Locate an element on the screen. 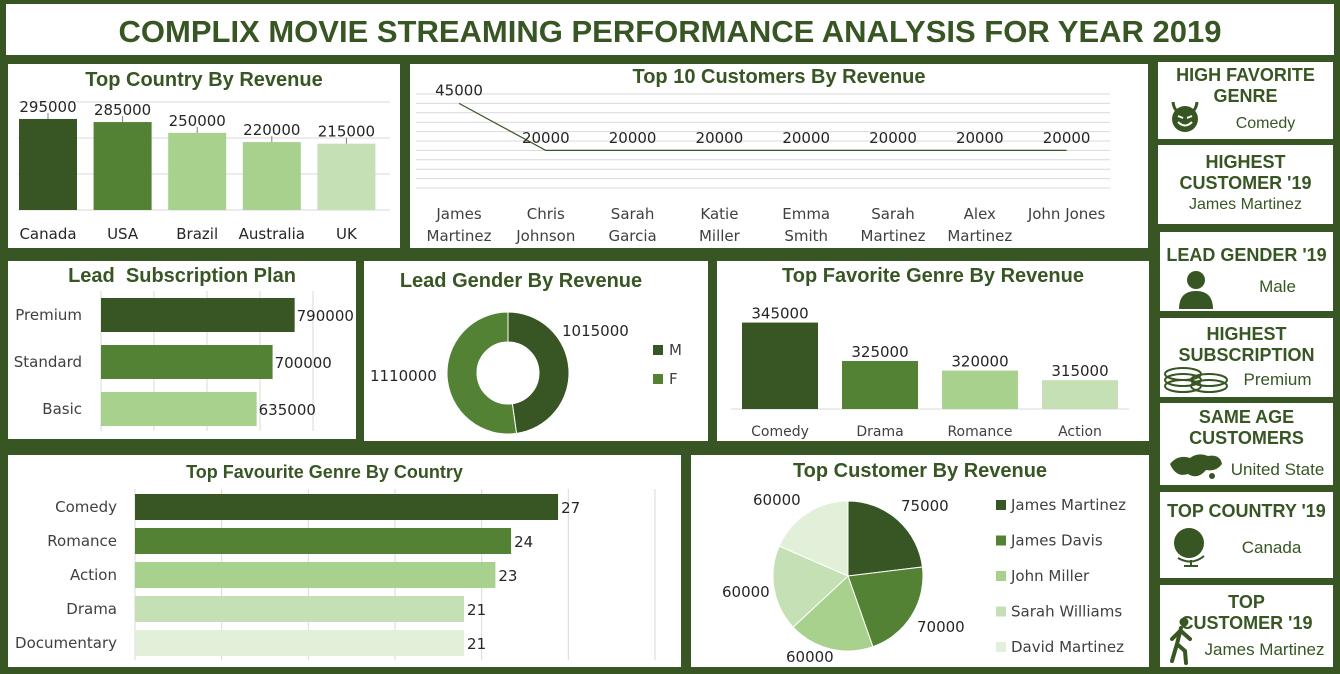 The image size is (1340, 674). data-label: 635000 is located at coordinates (287, 410).